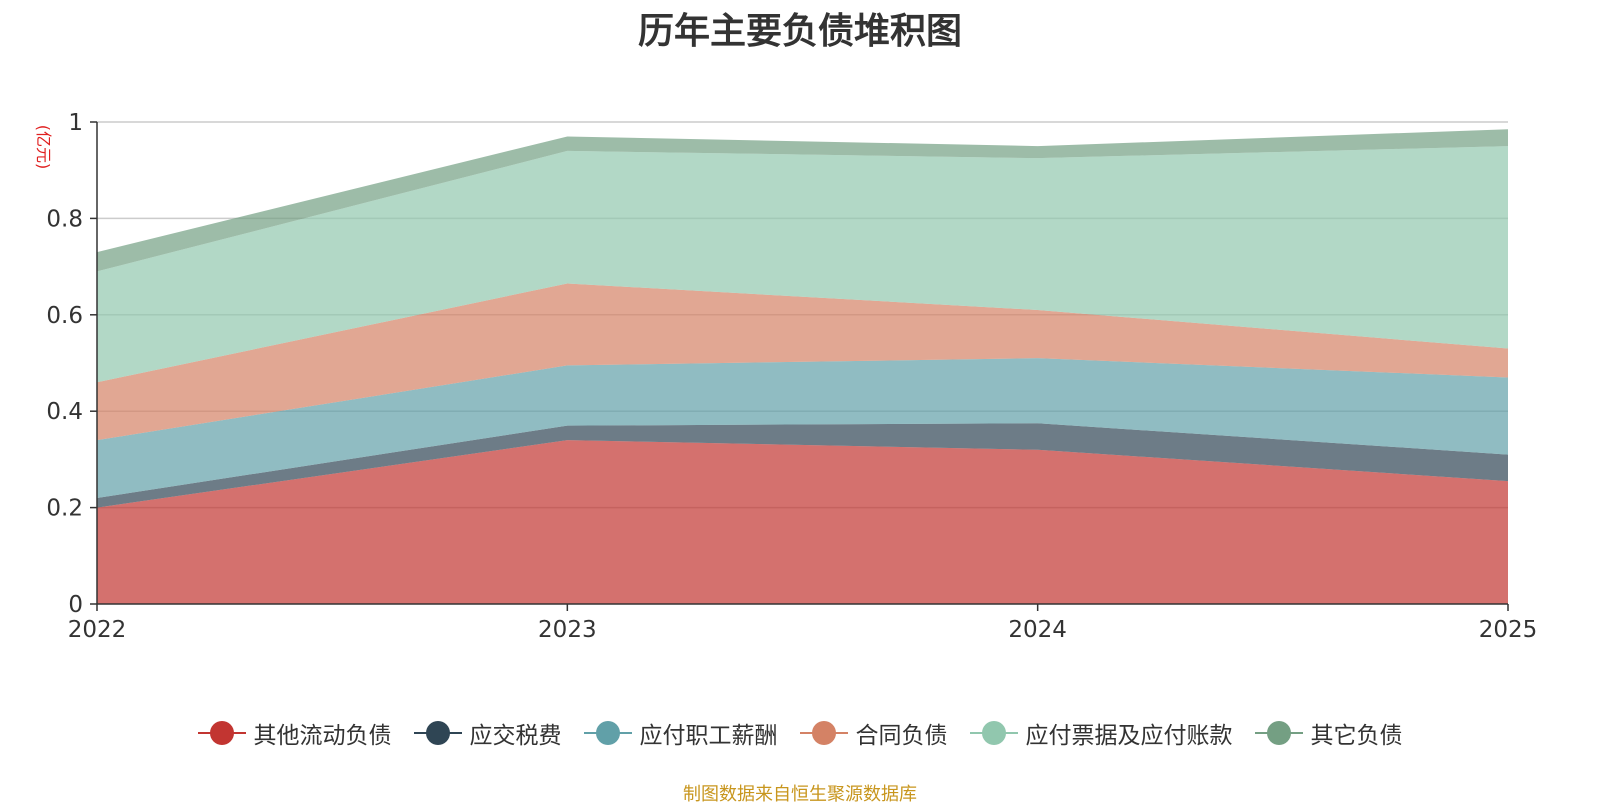  What do you see at coordinates (1037, 630) in the screenshot?
I see `x-tick-label: 2024` at bounding box center [1037, 630].